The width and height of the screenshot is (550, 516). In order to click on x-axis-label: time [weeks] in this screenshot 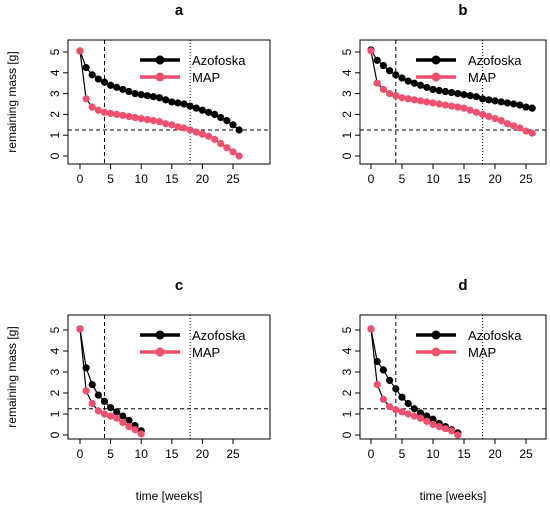, I will do `click(453, 496)`.